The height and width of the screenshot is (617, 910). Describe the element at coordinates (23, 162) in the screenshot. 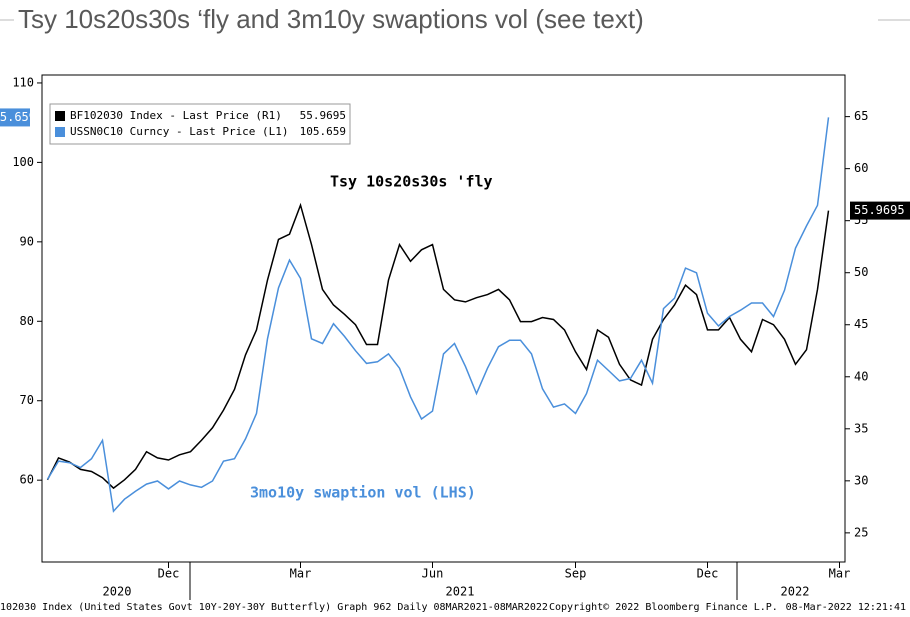

I see `y-tick-label: 100` at that location.